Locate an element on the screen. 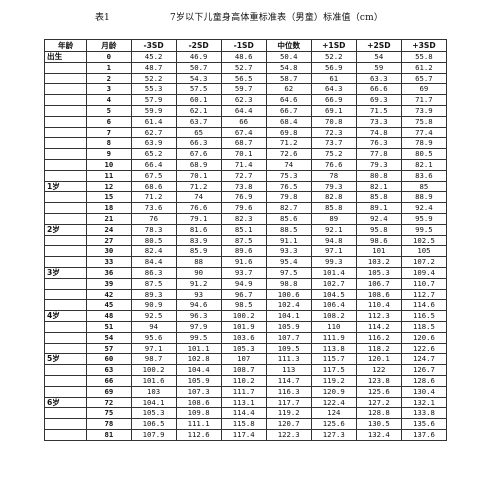  value-cell: 85.1 is located at coordinates (243, 229).